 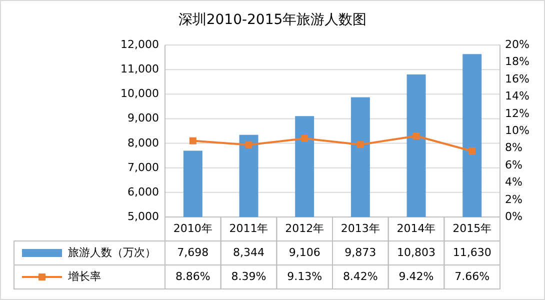 I want to click on y2-tick-label: 18%, so click(x=517, y=61).